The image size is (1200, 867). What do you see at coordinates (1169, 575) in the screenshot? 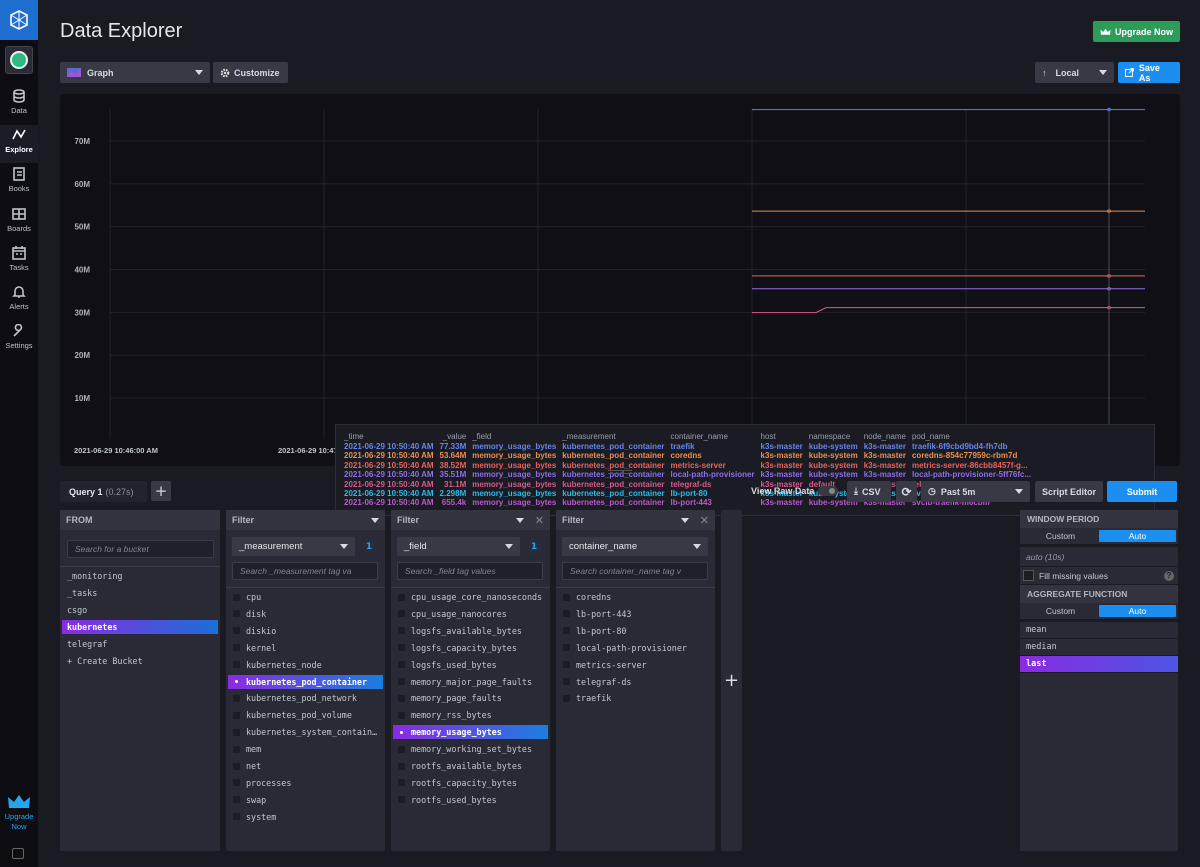
I see `help-icon: ?` at bounding box center [1169, 575].